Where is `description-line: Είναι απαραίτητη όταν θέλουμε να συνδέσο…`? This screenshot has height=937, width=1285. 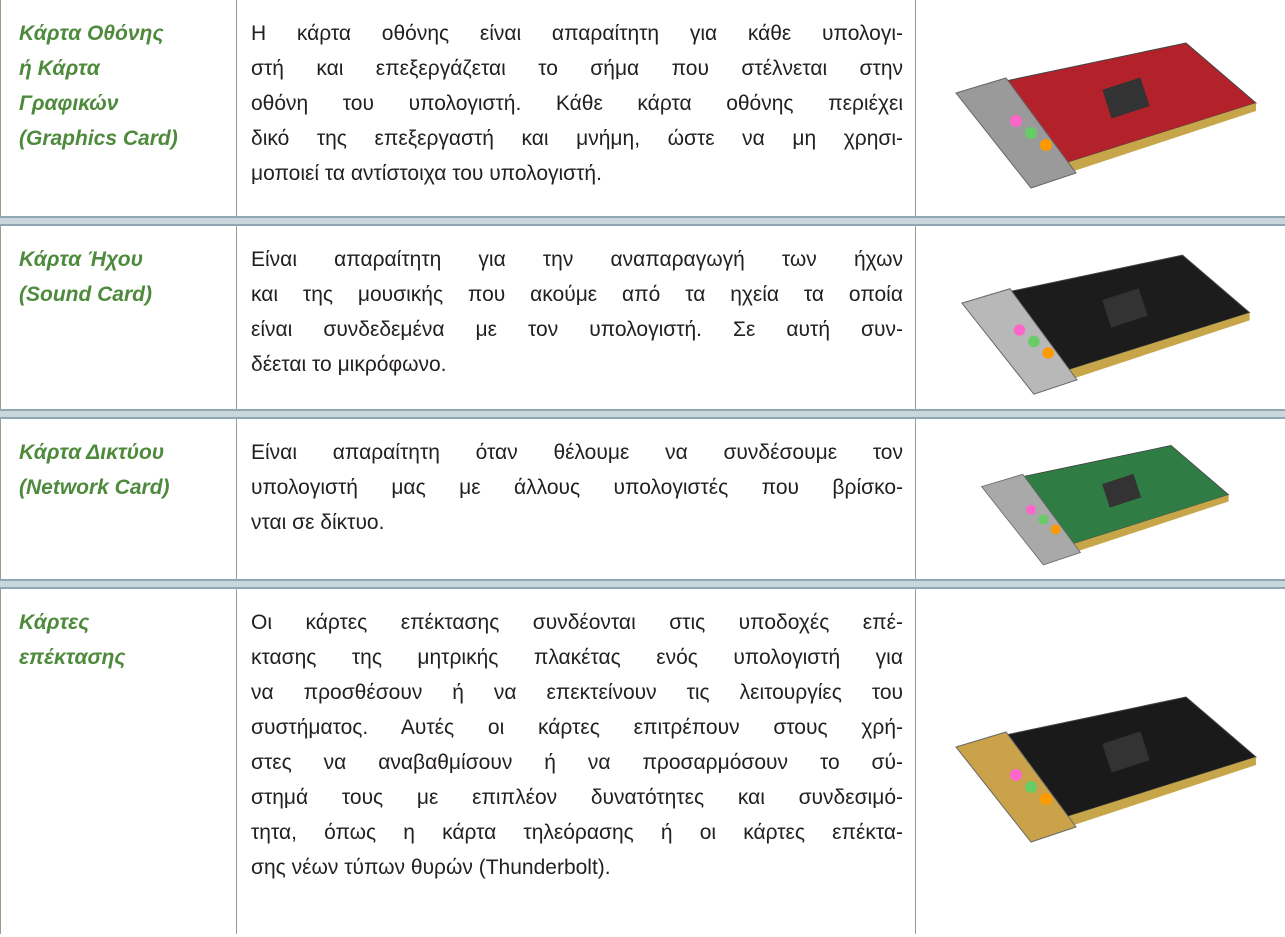 description-line: Είναι απαραίτητη όταν θέλουμε να συνδέσο… is located at coordinates (577, 452).